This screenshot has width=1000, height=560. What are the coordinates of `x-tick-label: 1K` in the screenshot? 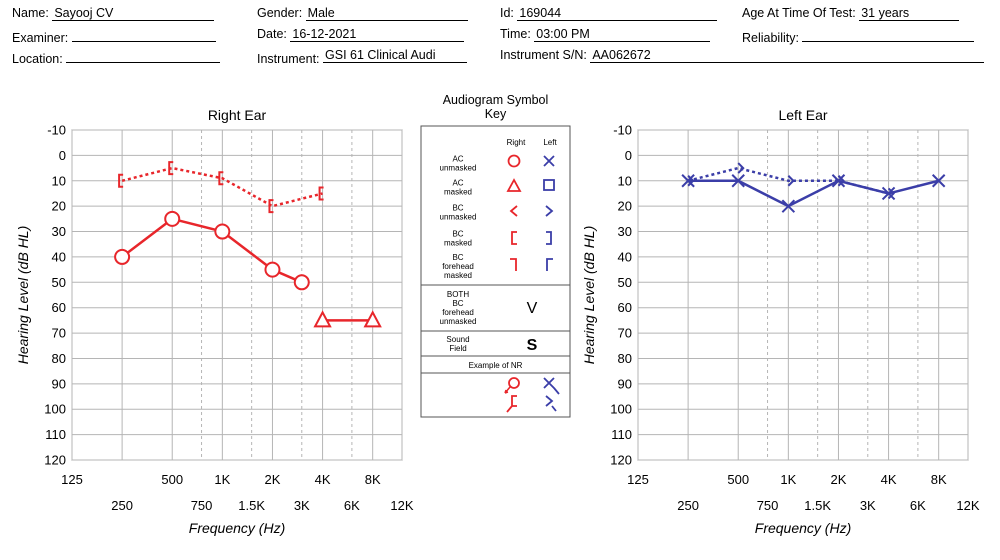 It's located at (222, 479).